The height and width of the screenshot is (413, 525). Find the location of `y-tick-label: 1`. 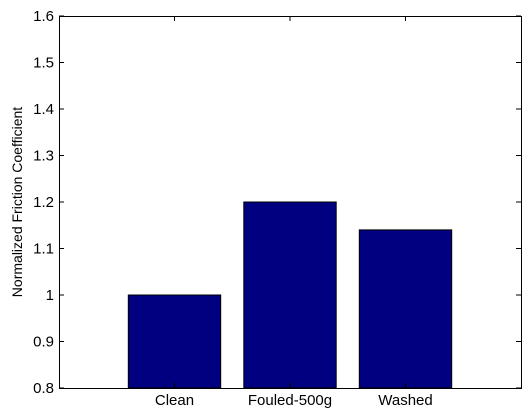

y-tick-label: 1 is located at coordinates (50, 295).